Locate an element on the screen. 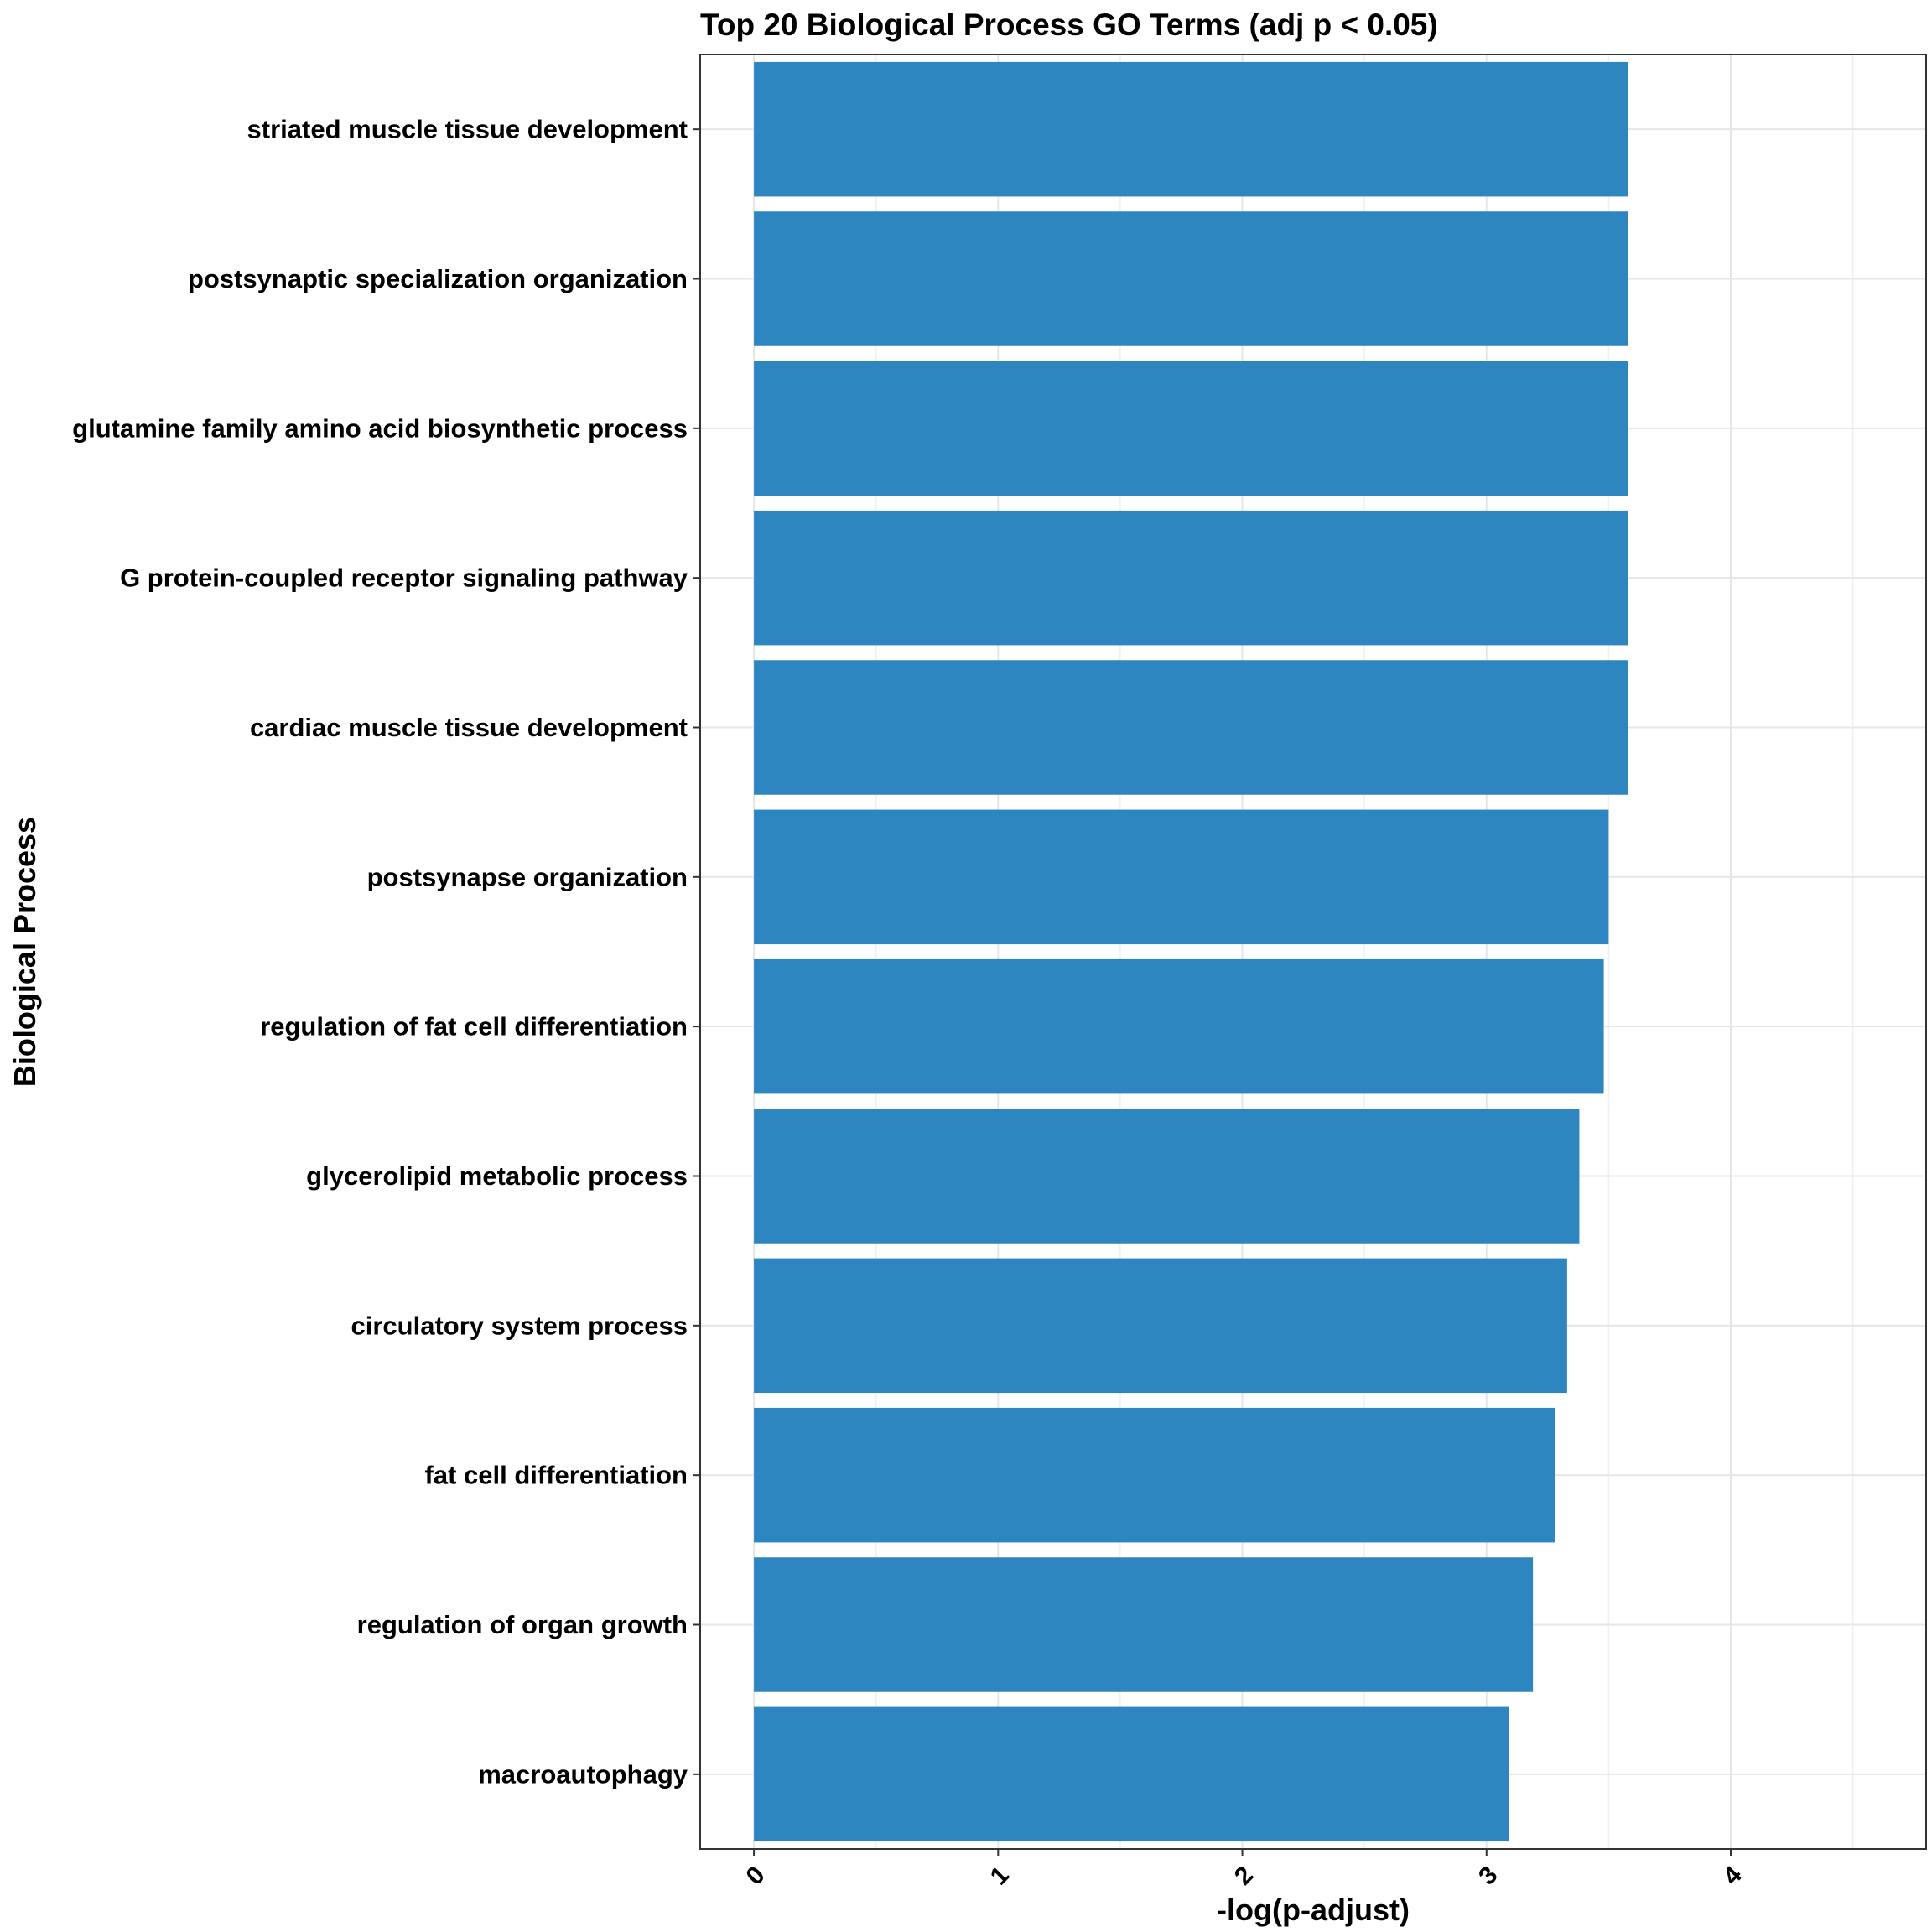  y-tick-label: glycerolipid metabolic process is located at coordinates (497, 1176).